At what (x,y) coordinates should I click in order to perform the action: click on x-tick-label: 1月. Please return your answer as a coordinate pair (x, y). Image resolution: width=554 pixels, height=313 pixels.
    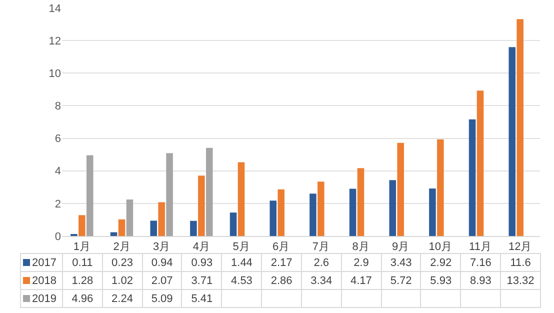
    Looking at the image, I should click on (81, 247).